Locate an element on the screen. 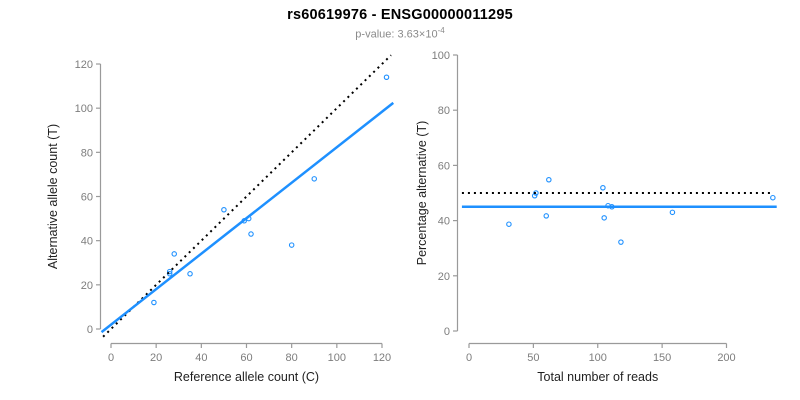 The width and height of the screenshot is (800, 400). x-tick-label: 20 is located at coordinates (156, 358).